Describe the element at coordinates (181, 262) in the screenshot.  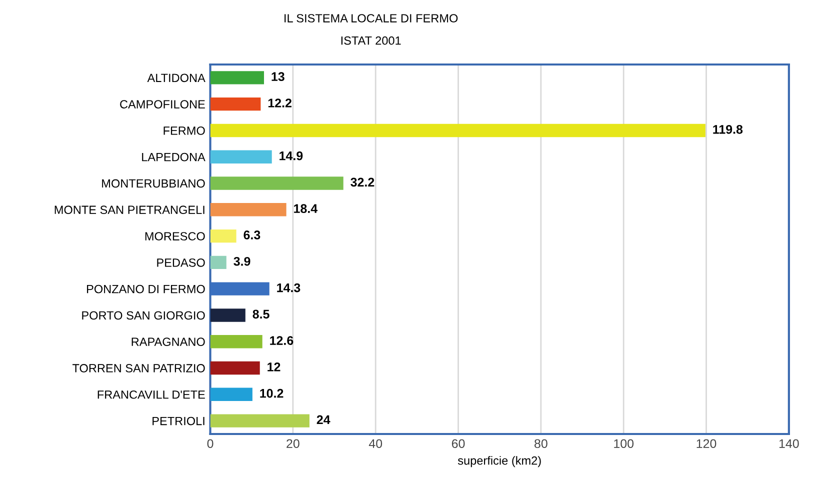
I see `y-tick-label: PEDASO` at that location.